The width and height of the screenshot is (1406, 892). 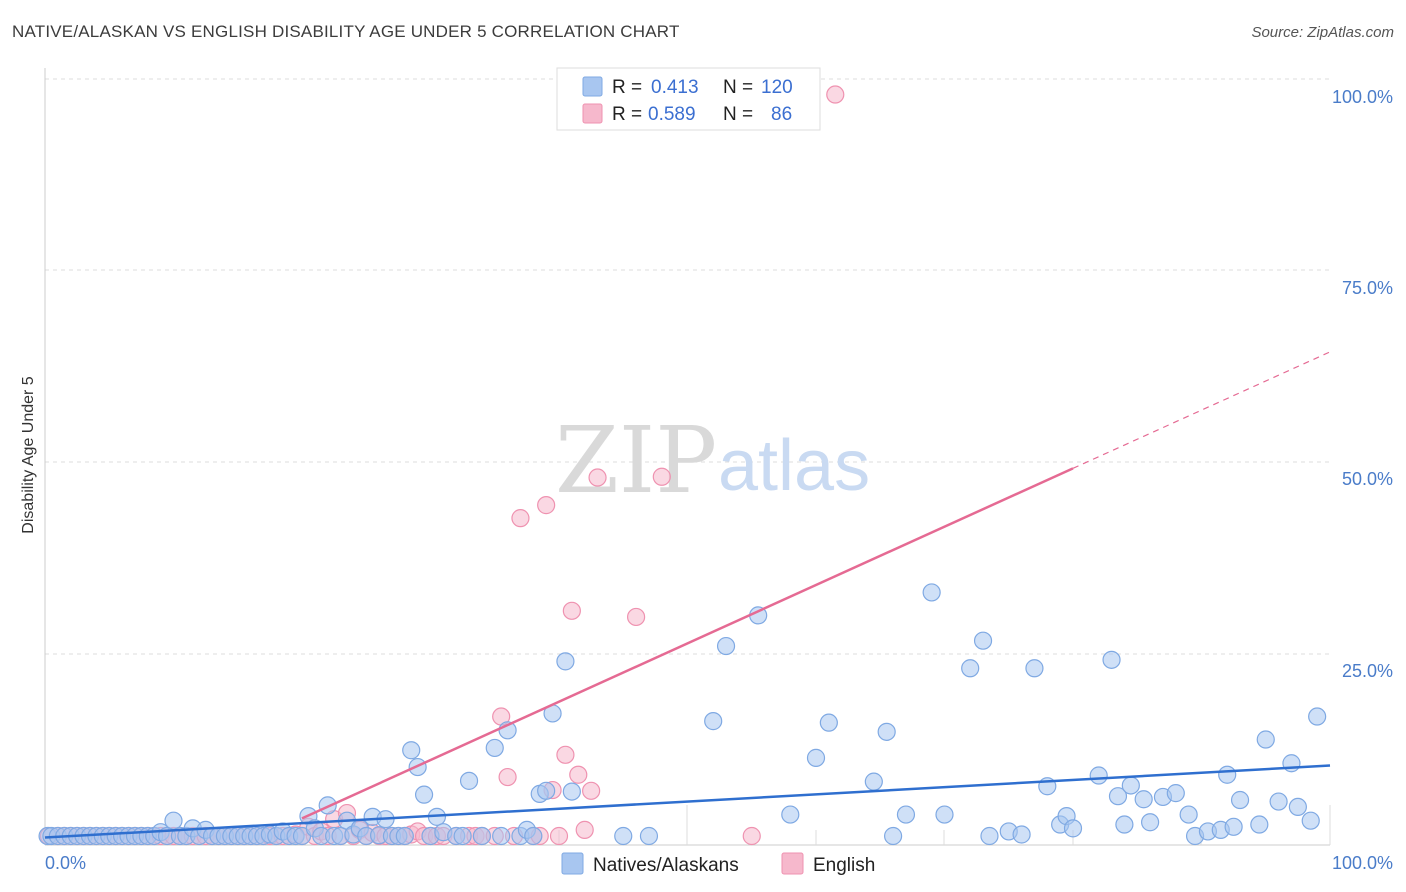 I want to click on y-tick-50: 50.0%, so click(x=1367, y=479).